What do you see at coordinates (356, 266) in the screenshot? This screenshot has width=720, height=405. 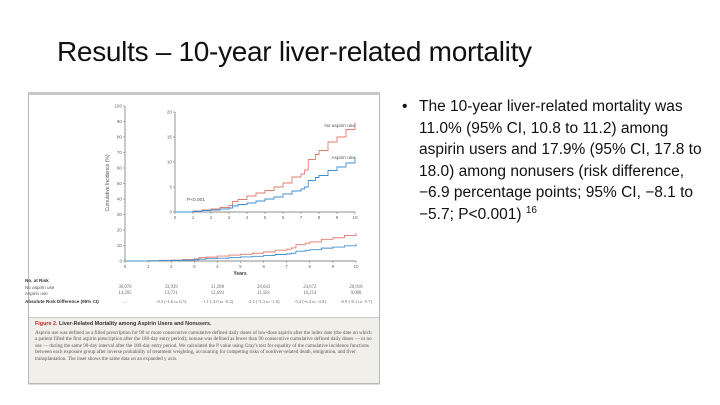 I see `main-x-tick-label: 10` at bounding box center [356, 266].